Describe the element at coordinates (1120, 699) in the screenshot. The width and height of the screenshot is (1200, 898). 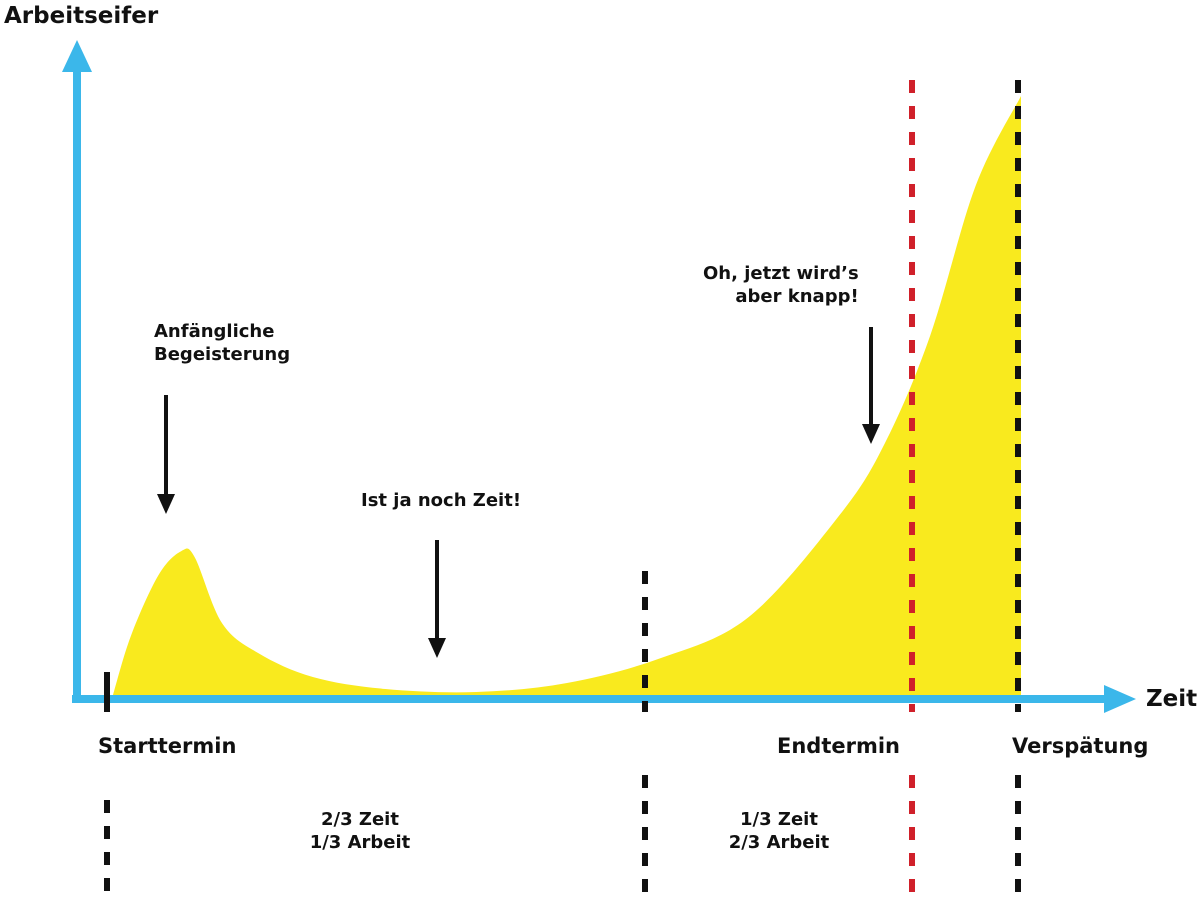
I see `x-axis-arrowhead` at that location.